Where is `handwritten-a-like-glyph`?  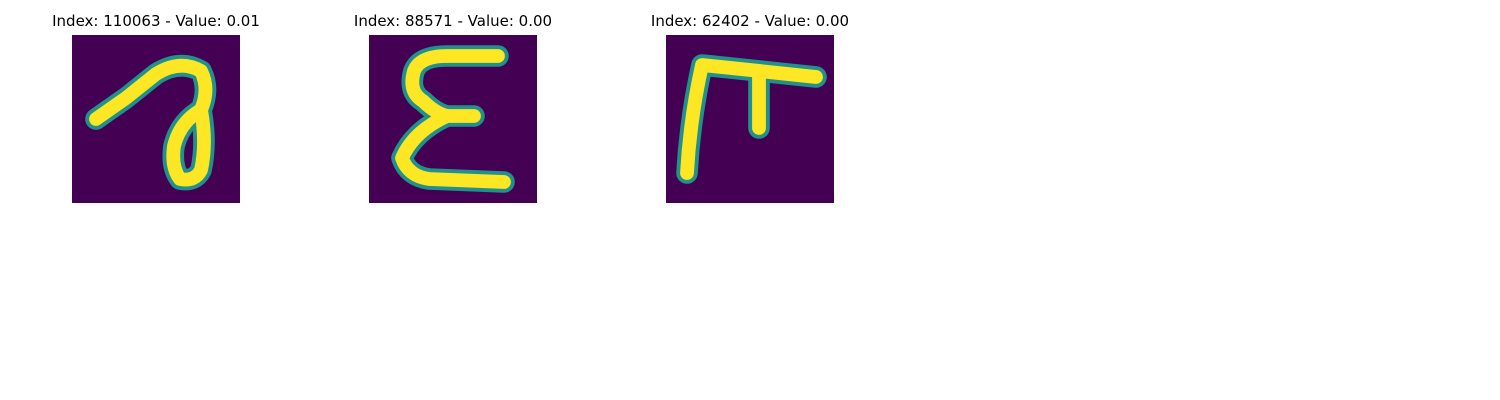 handwritten-a-like-glyph is located at coordinates (156, 119).